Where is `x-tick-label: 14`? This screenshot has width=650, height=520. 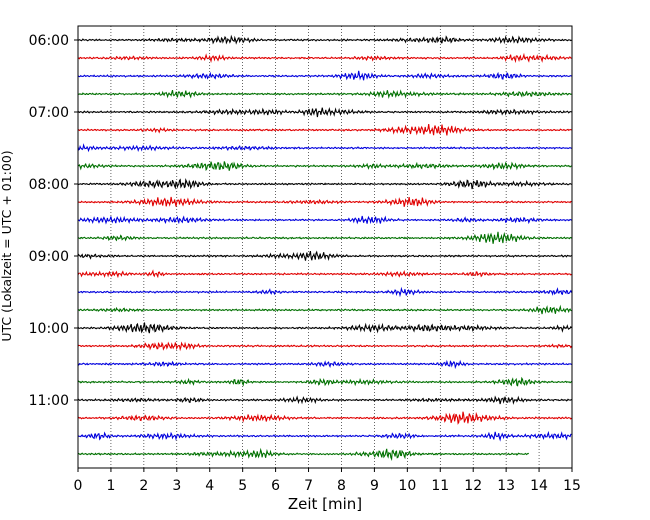
x-tick-label: 14 is located at coordinates (539, 486).